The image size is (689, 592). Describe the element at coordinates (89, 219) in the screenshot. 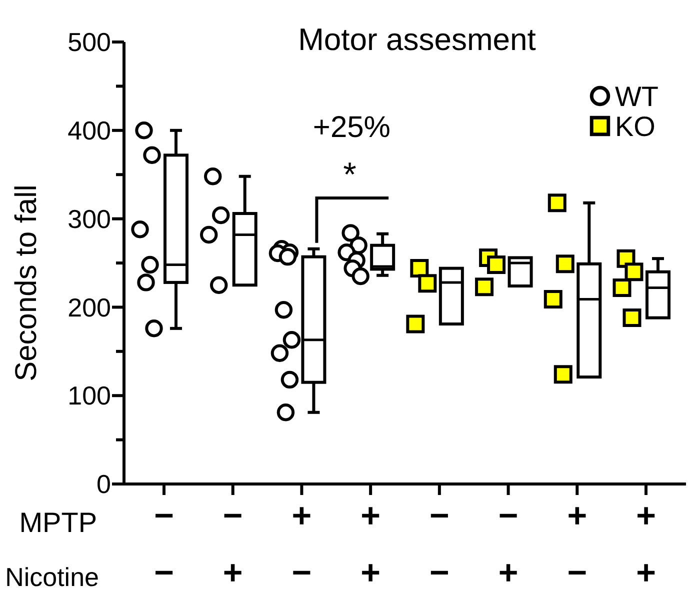

I see `y-tick-label: 300` at that location.